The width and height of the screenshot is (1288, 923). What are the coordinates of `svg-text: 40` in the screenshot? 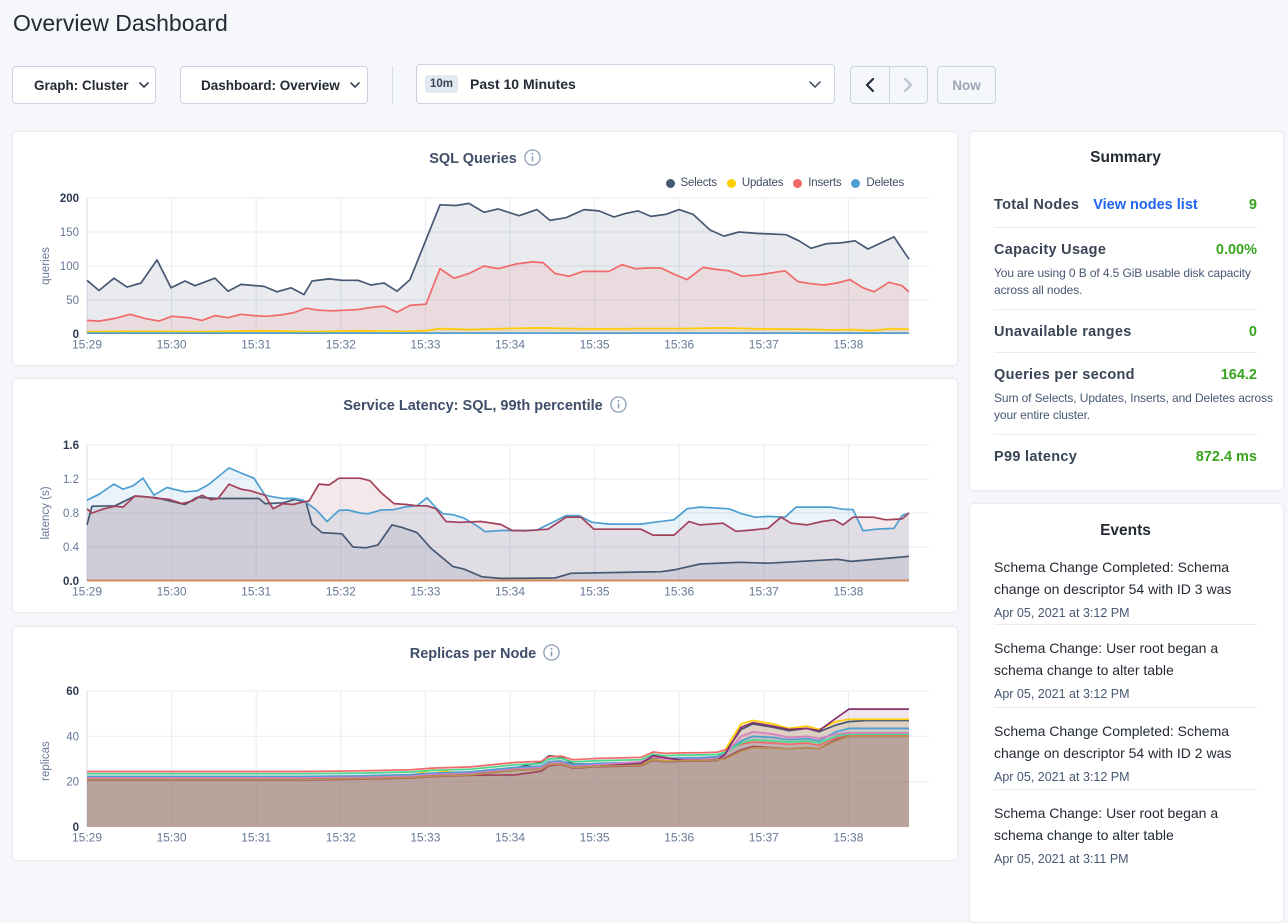 It's located at (72, 737).